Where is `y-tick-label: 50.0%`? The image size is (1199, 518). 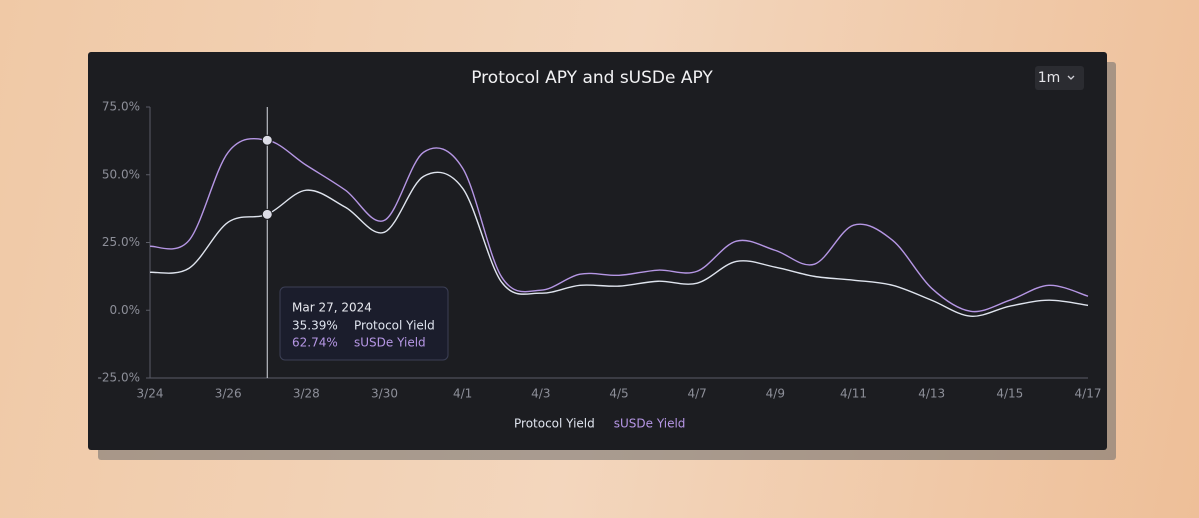 y-tick-label: 50.0% is located at coordinates (121, 174).